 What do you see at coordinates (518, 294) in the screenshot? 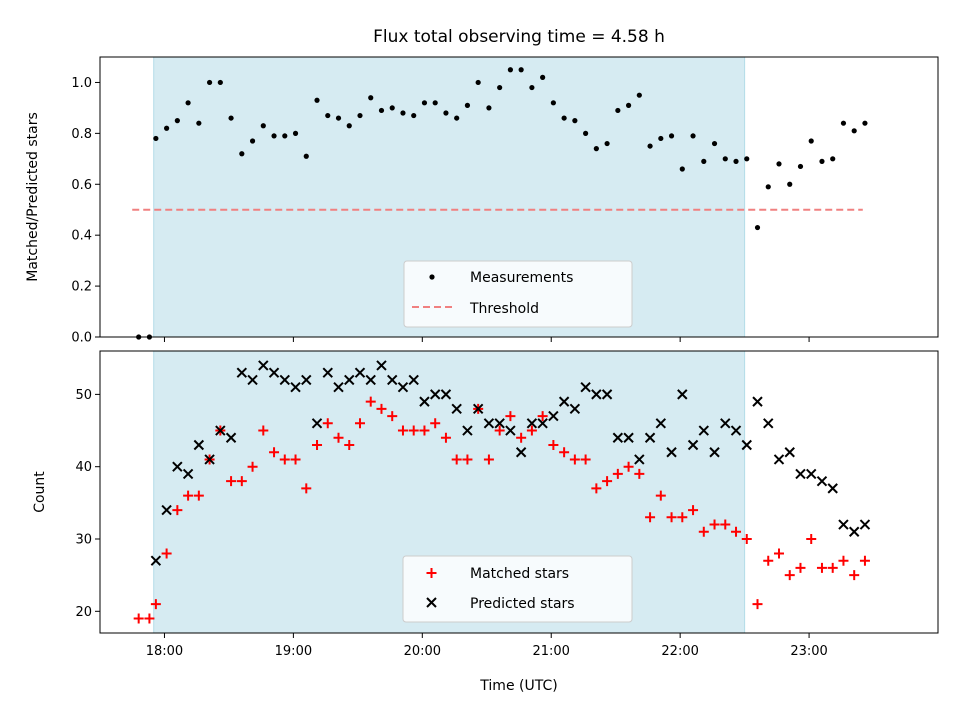
I see `legend-top: Measurements Threshold` at bounding box center [518, 294].